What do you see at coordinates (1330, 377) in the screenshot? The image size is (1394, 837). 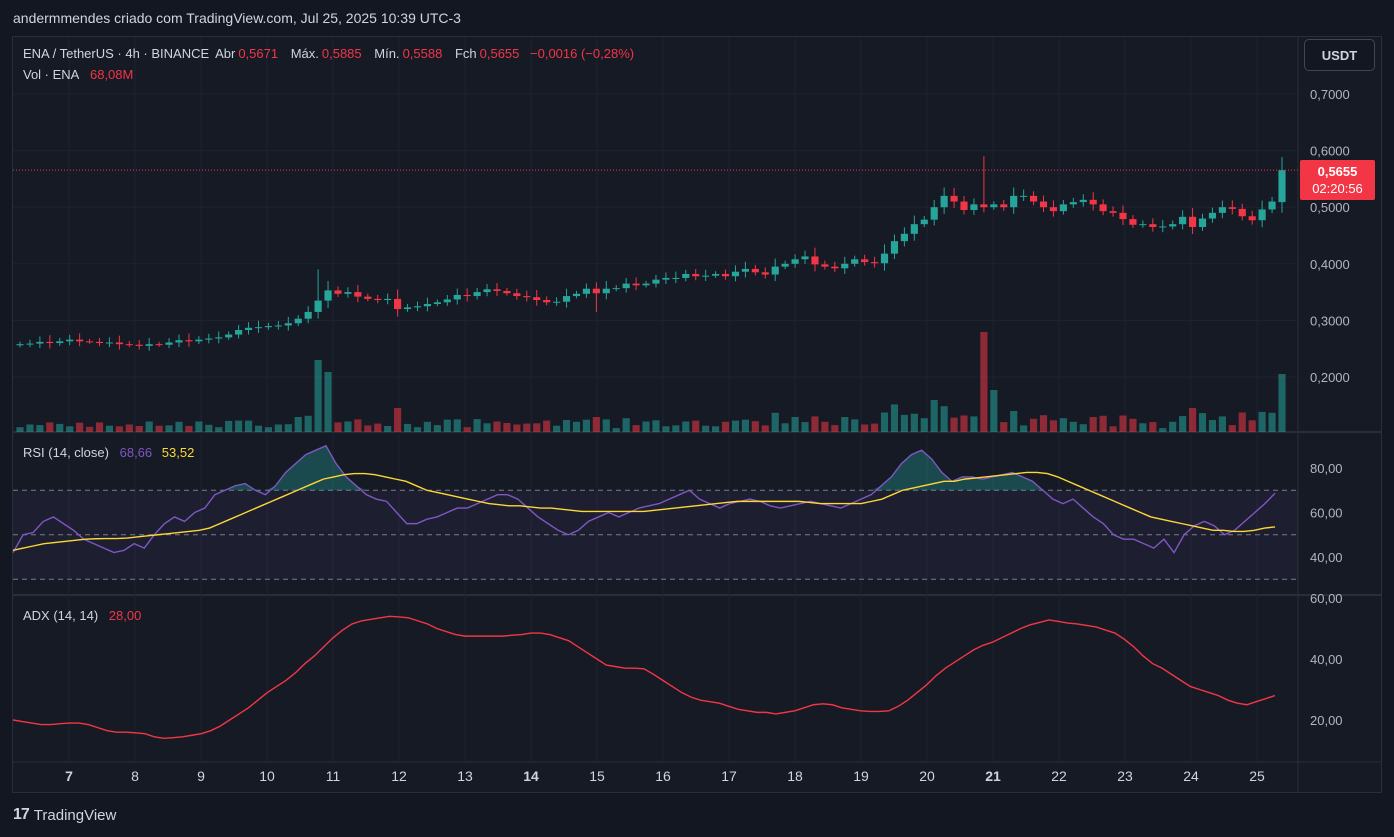 I see `price-tick-label: 0,2000` at bounding box center [1330, 377].